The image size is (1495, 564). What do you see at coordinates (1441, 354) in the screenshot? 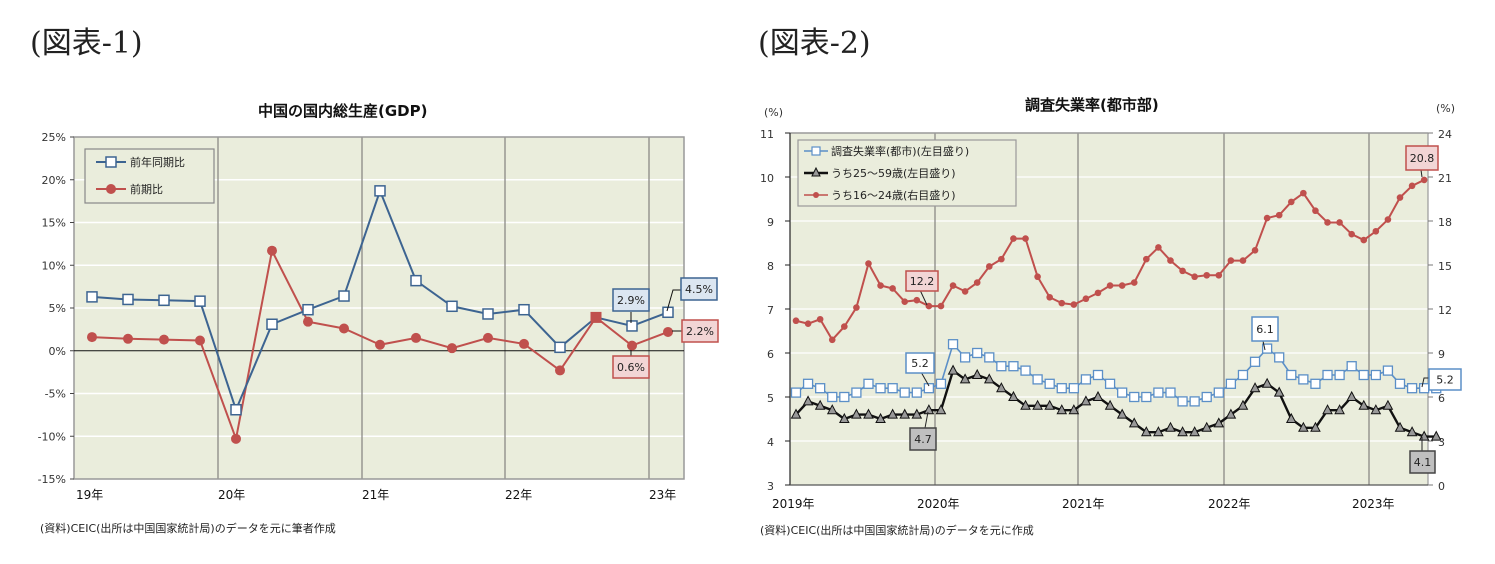
I see `right-tick-label: 9` at bounding box center [1441, 354].